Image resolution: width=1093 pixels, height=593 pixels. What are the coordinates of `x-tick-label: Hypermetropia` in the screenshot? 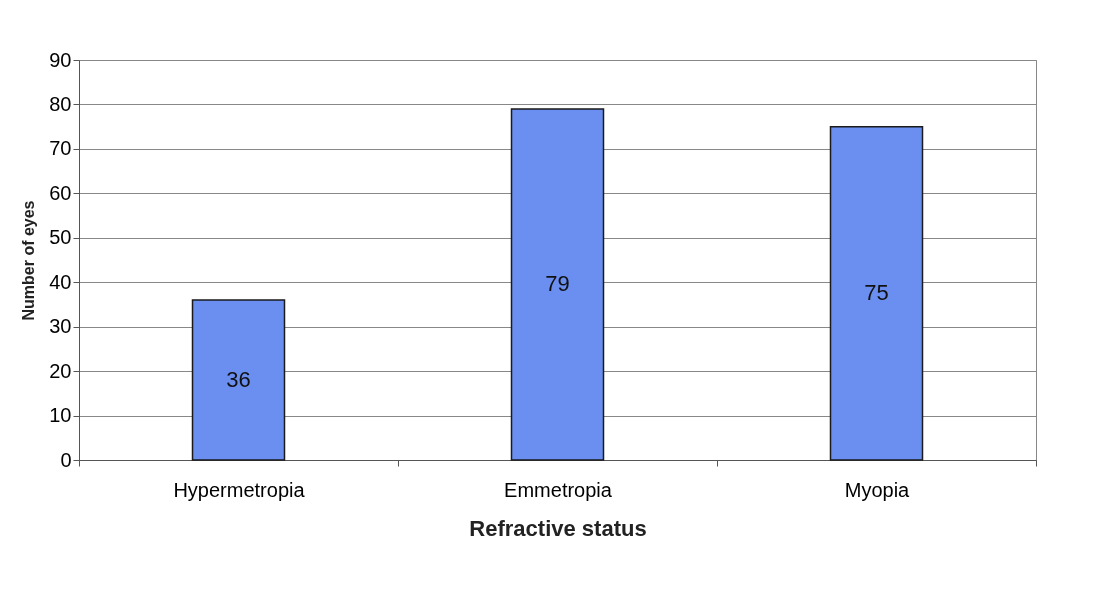 It's located at (239, 489).